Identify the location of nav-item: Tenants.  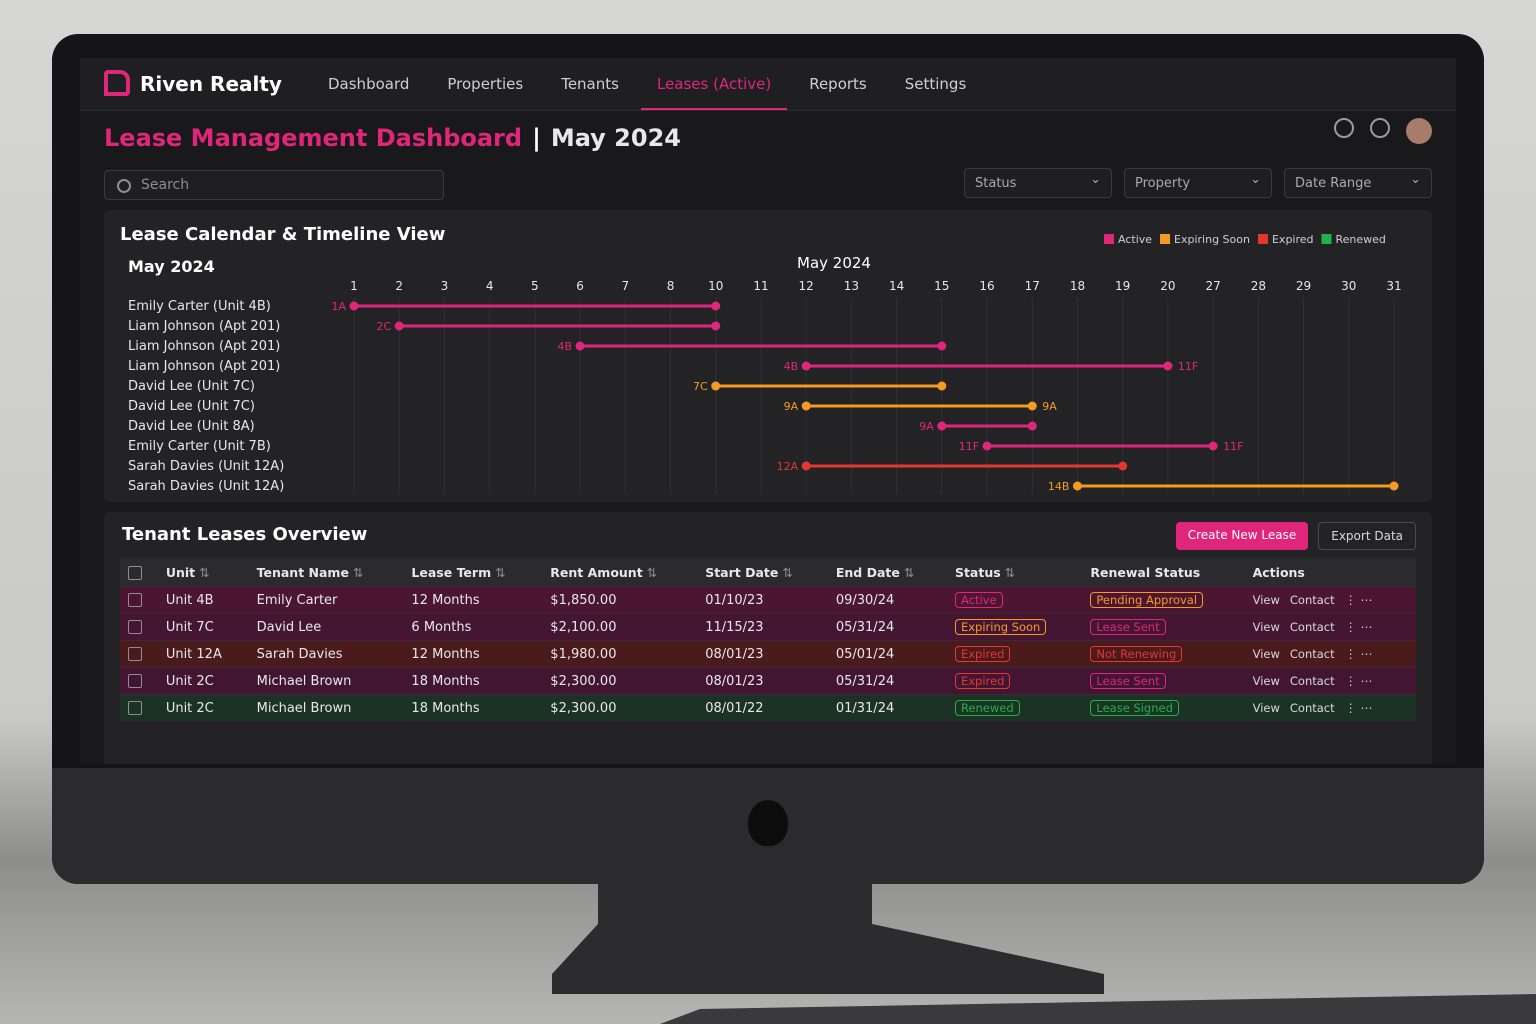
(590, 84).